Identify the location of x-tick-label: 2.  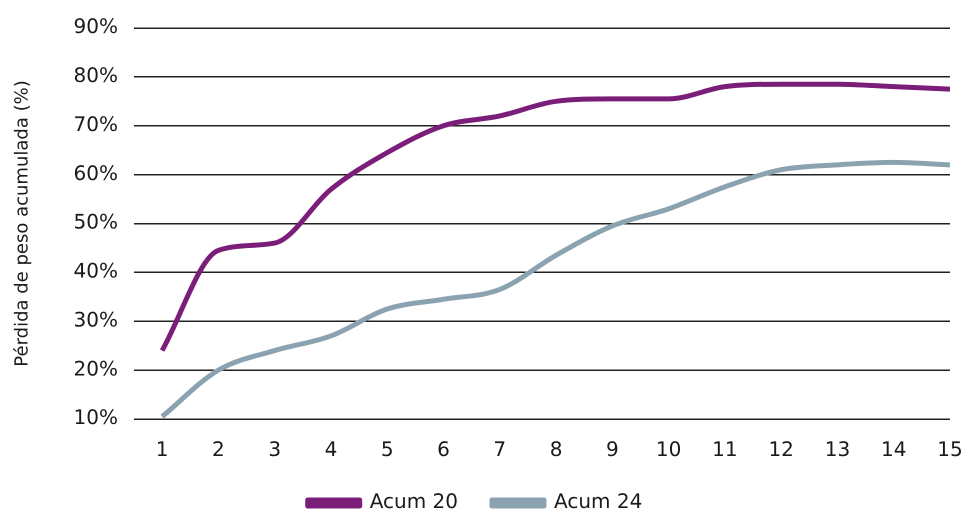
(218, 449).